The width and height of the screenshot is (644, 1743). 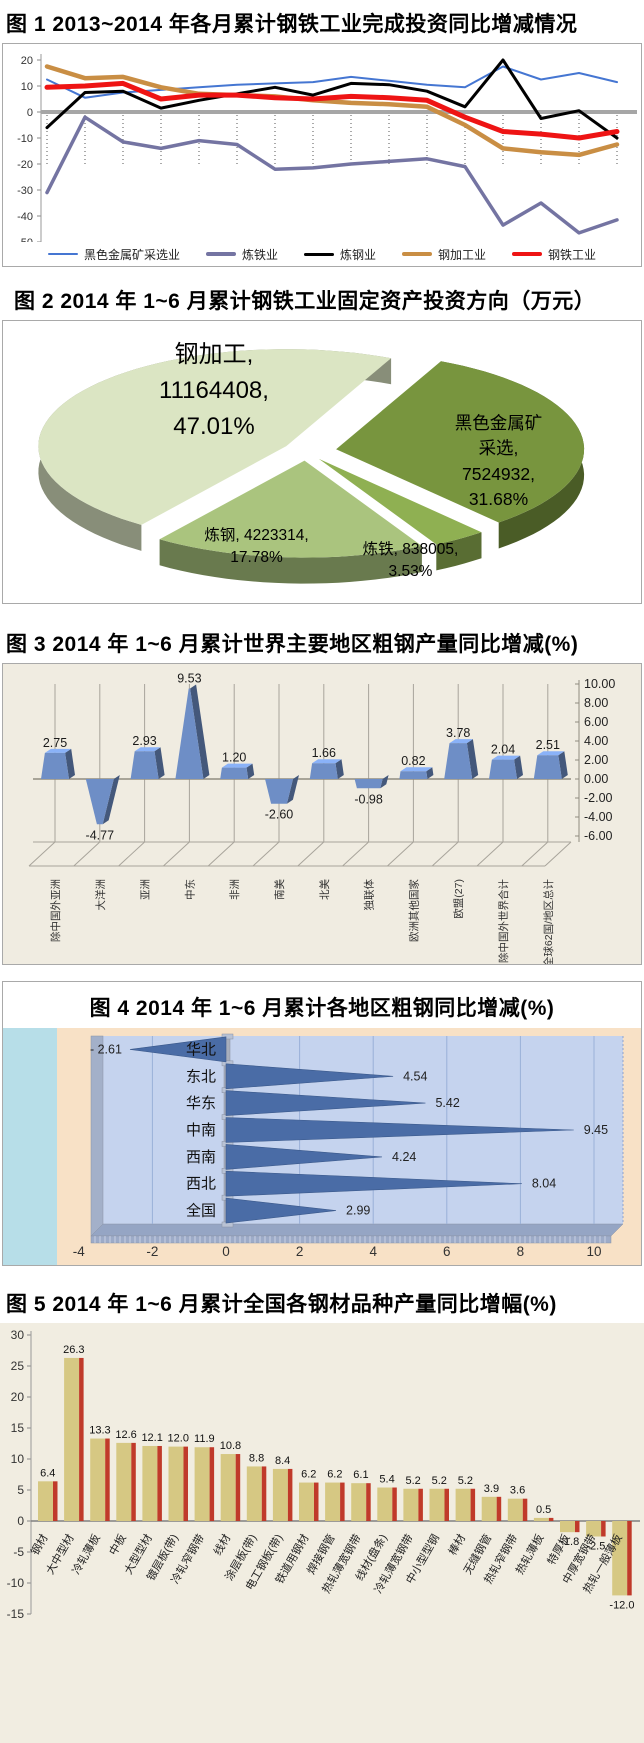 I want to click on category-label: 南美, so click(x=279, y=889).